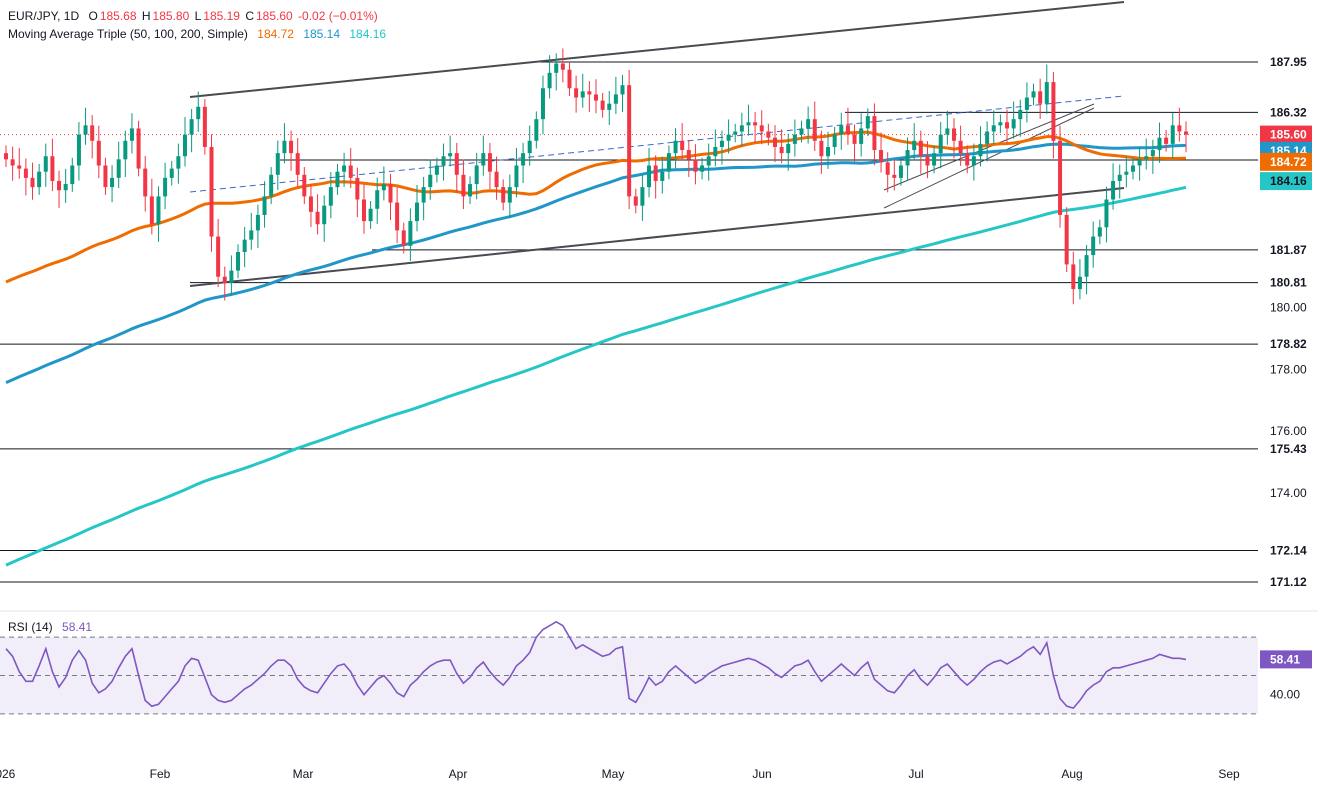 The height and width of the screenshot is (789, 1318). I want to click on price-tick-label: 178.00, so click(1288, 369).